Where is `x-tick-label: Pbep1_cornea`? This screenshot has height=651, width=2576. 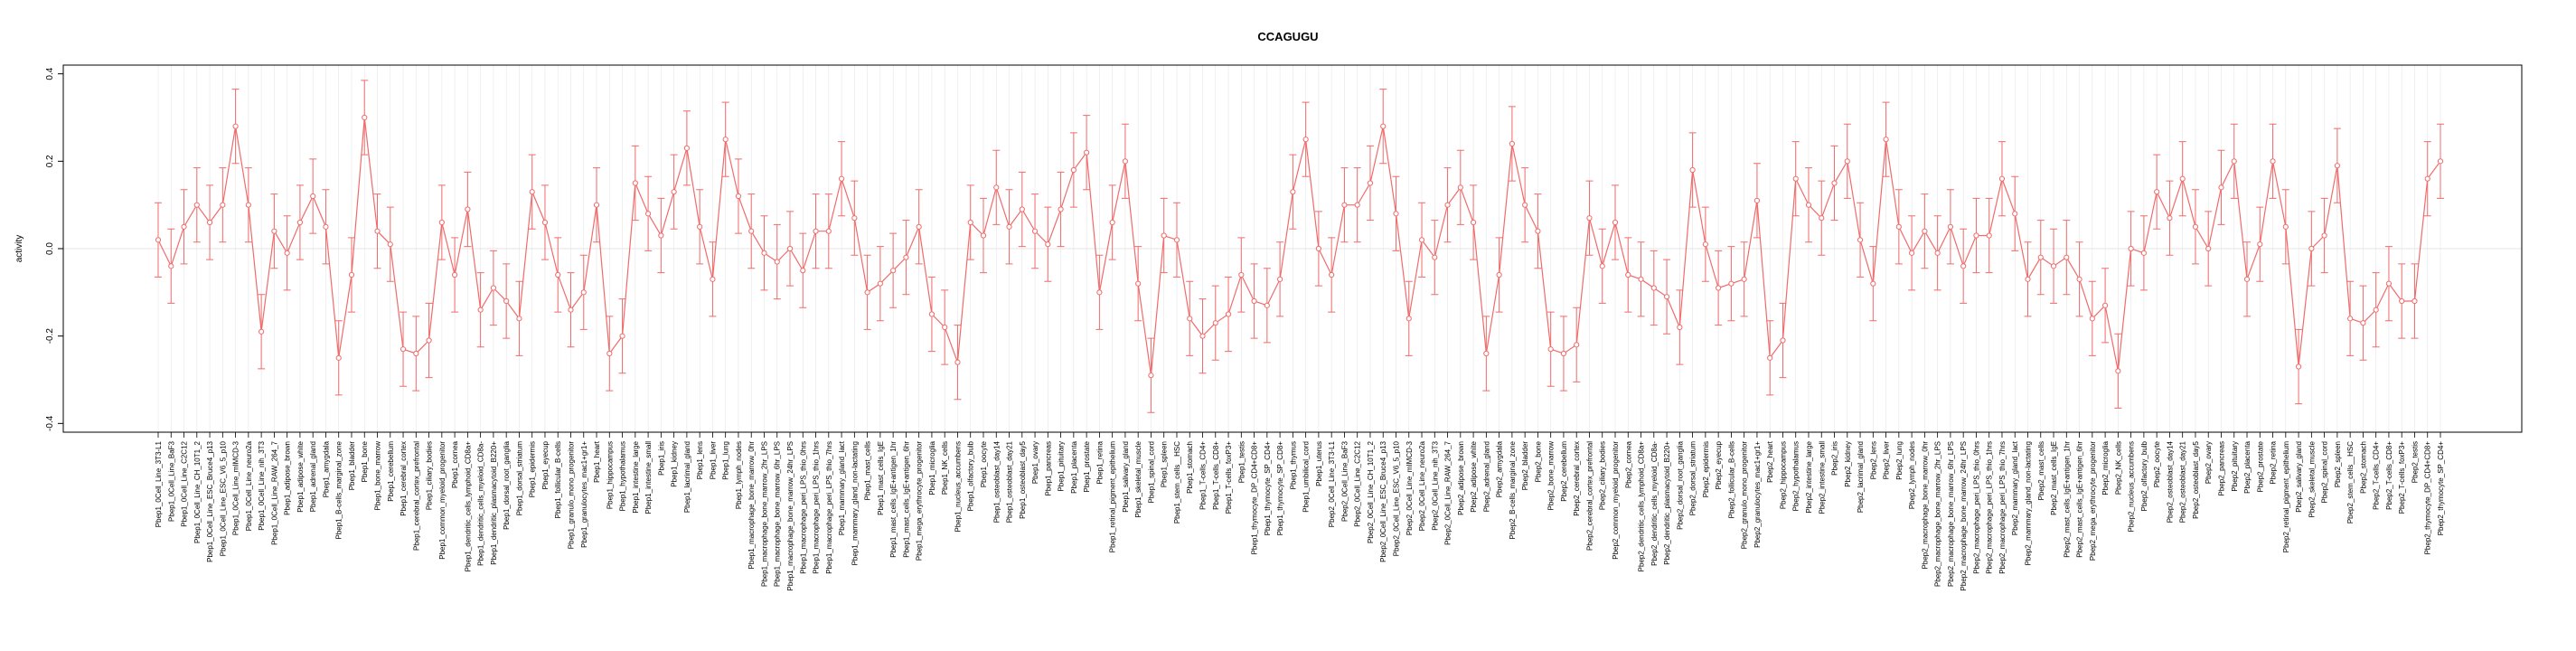
x-tick-label: Pbep1_cornea is located at coordinates (455, 464).